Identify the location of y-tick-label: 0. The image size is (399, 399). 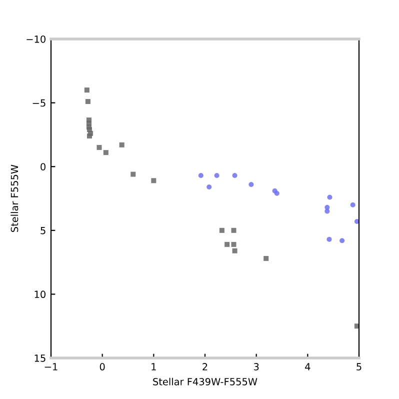
(43, 166).